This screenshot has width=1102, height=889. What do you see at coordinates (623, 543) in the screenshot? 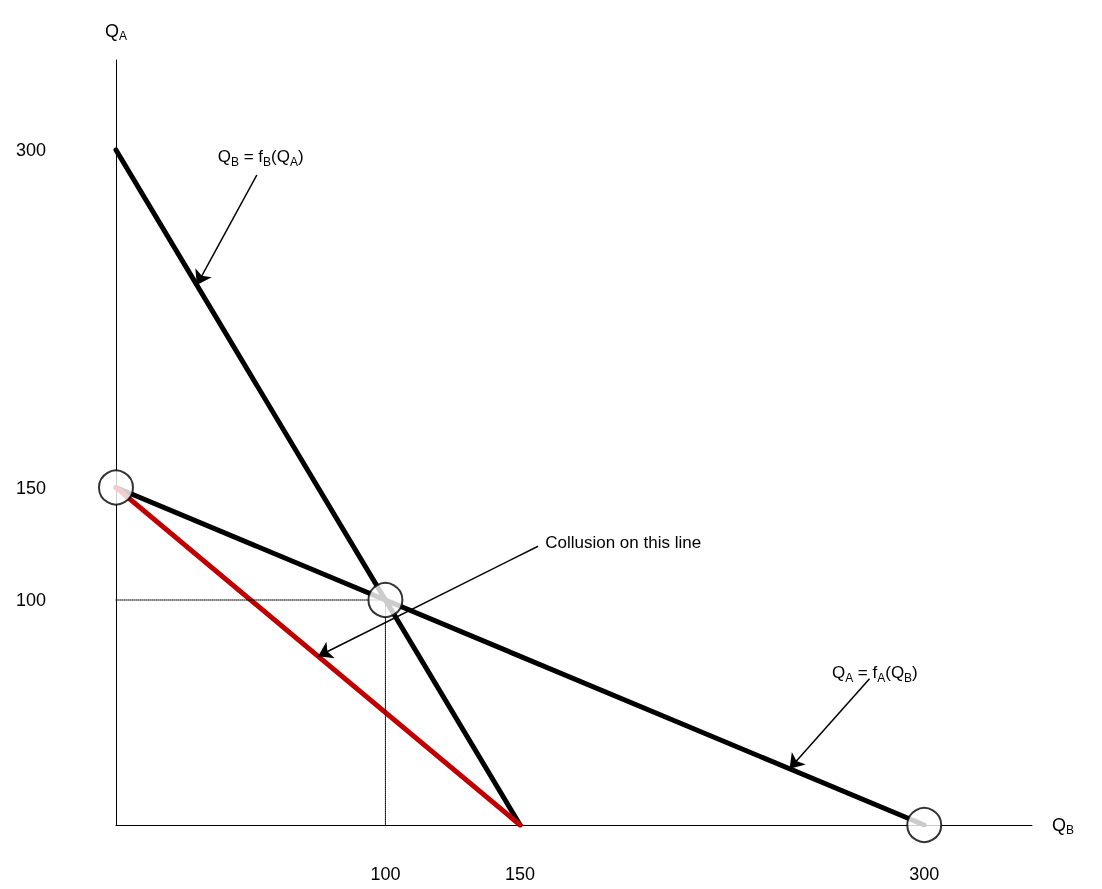
I see `annotation: Collusion on this line` at bounding box center [623, 543].